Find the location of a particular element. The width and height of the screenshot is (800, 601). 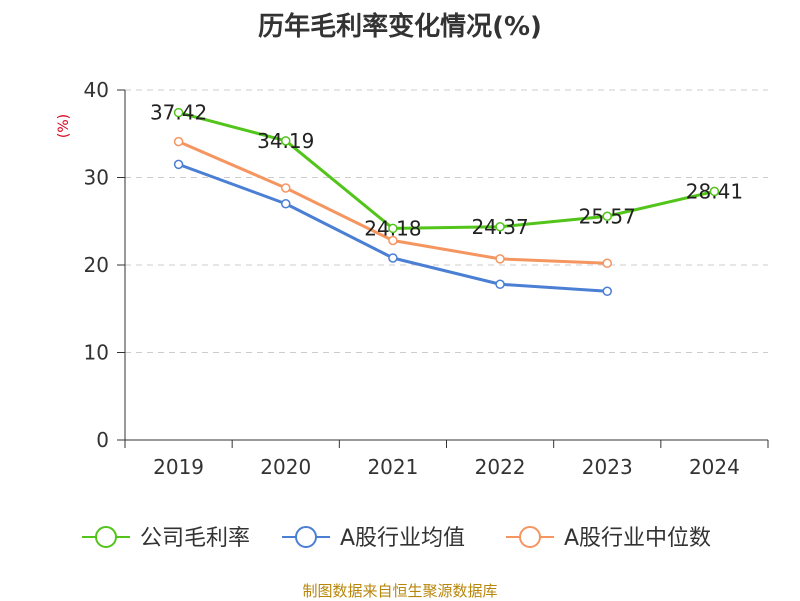

legend-label: A股行业中位数 is located at coordinates (637, 538).